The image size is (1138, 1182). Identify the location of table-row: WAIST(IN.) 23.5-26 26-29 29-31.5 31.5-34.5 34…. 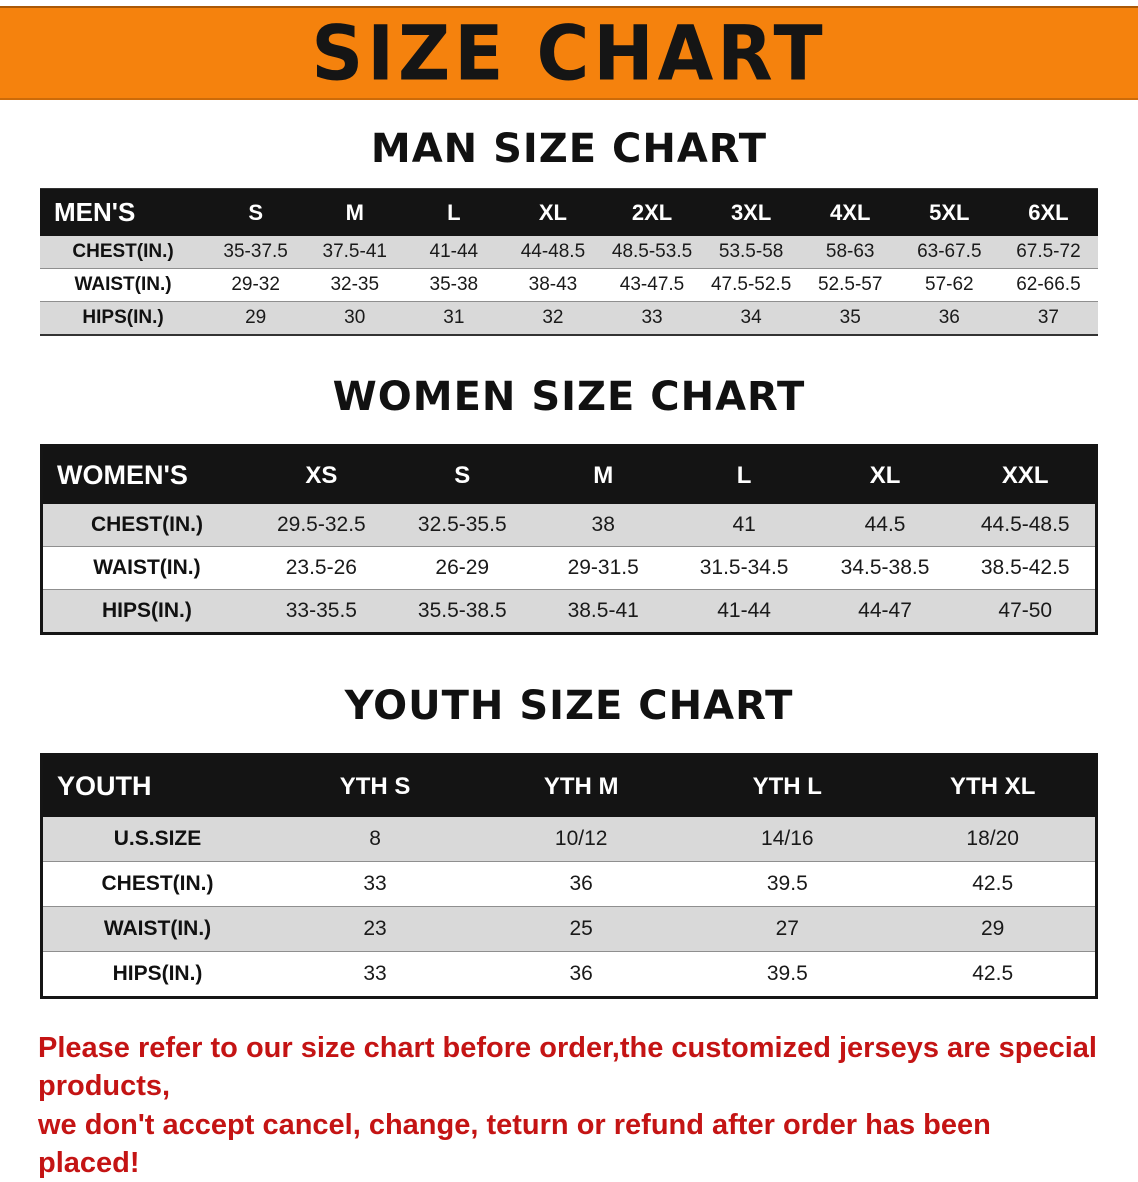
(569, 568).